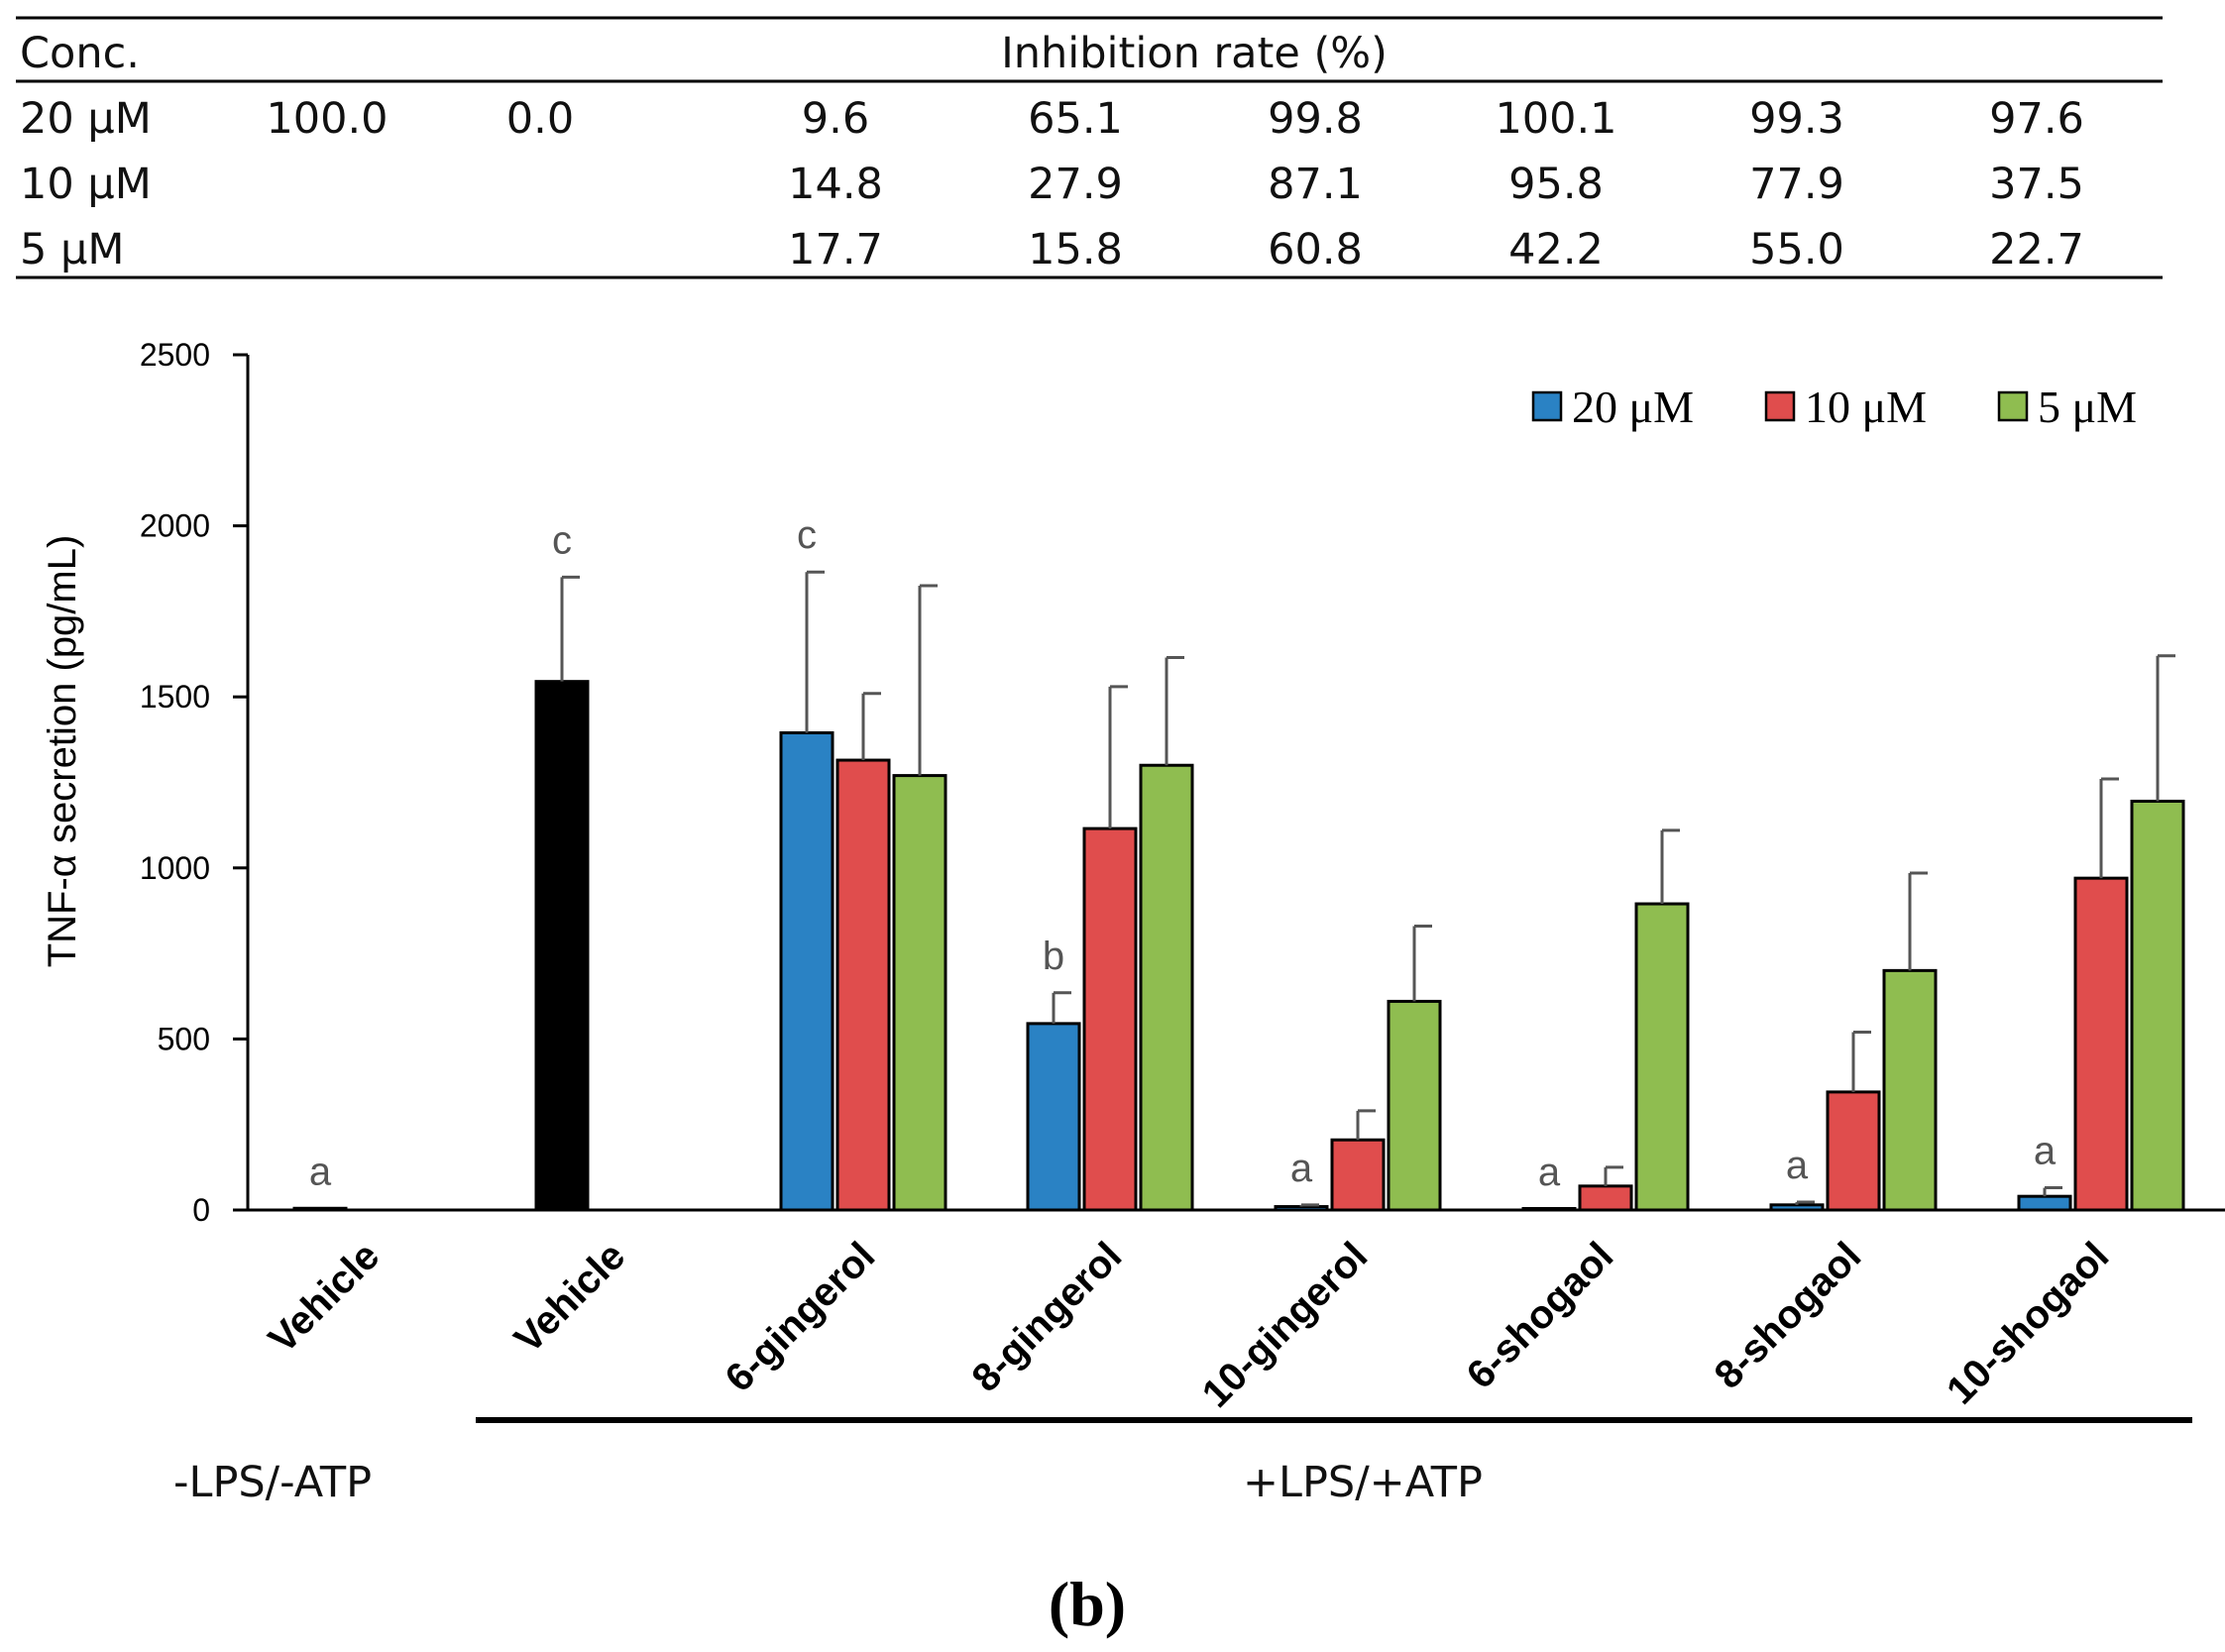 The width and height of the screenshot is (2225, 1652). I want to click on table-cell: 22.7, so click(2036, 250).